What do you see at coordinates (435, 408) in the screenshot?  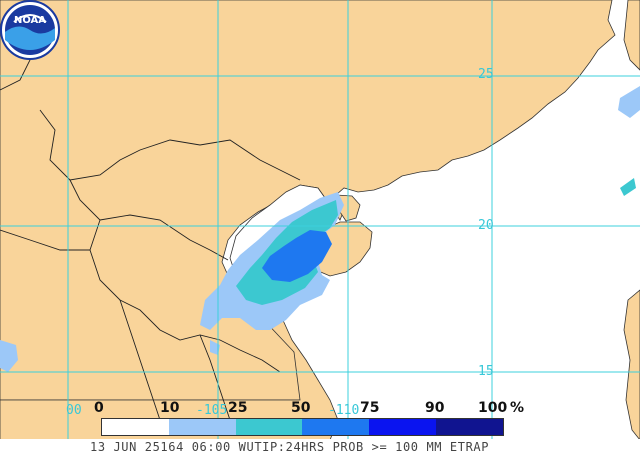 I see `legend-tick-90: 90` at bounding box center [435, 408].